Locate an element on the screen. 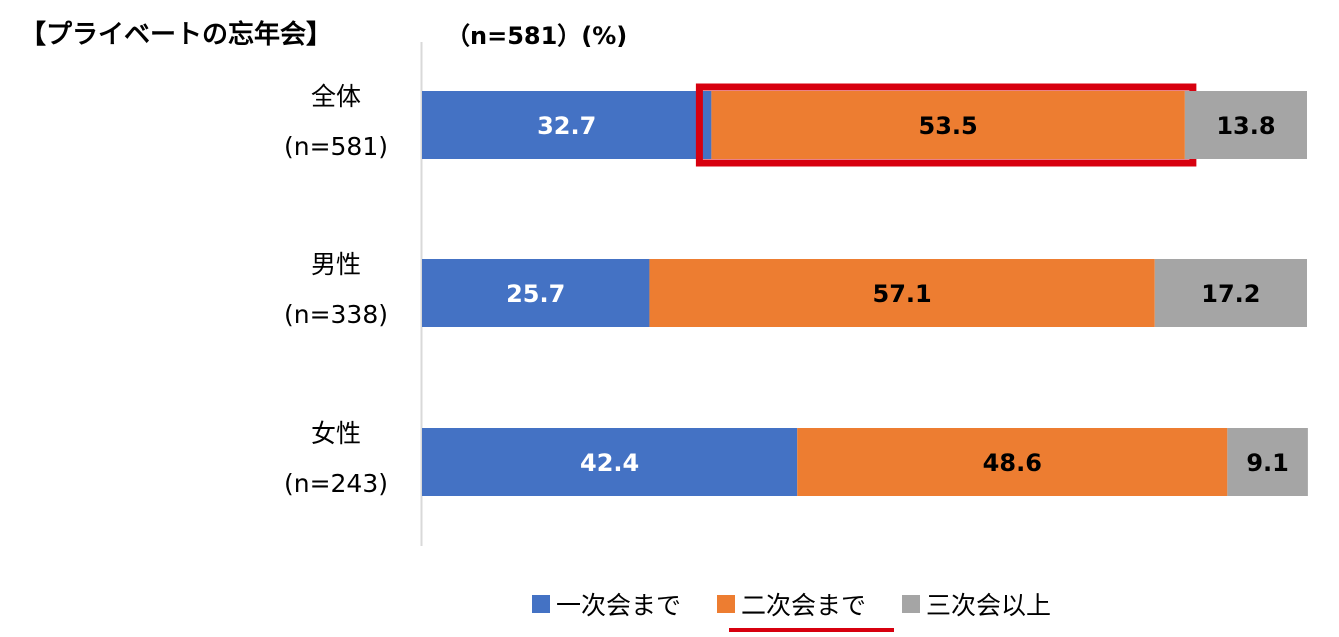 This screenshot has height=637, width=1339. legend-item: 一次会まで is located at coordinates (606, 604).